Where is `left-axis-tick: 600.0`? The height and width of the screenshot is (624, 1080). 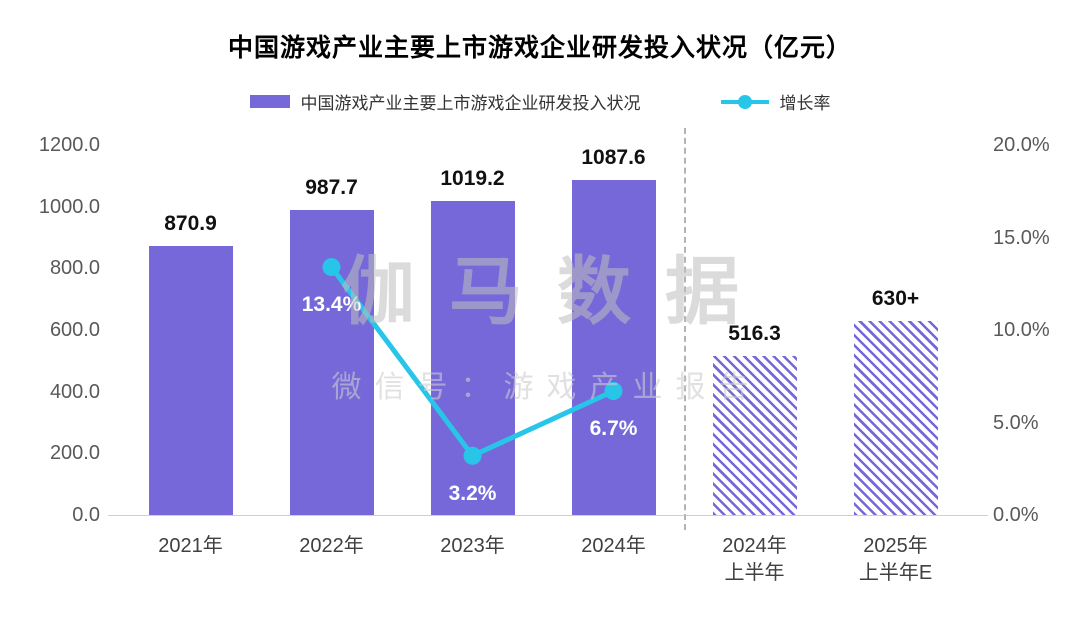
left-axis-tick: 600.0 is located at coordinates (74, 330).